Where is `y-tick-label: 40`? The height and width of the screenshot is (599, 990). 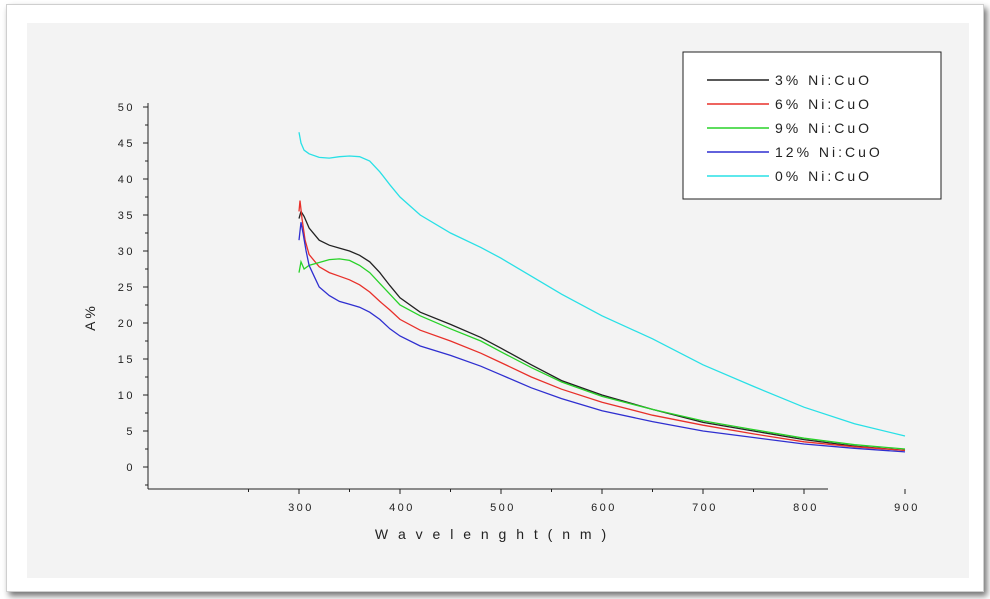 y-tick-label: 40 is located at coordinates (126, 180).